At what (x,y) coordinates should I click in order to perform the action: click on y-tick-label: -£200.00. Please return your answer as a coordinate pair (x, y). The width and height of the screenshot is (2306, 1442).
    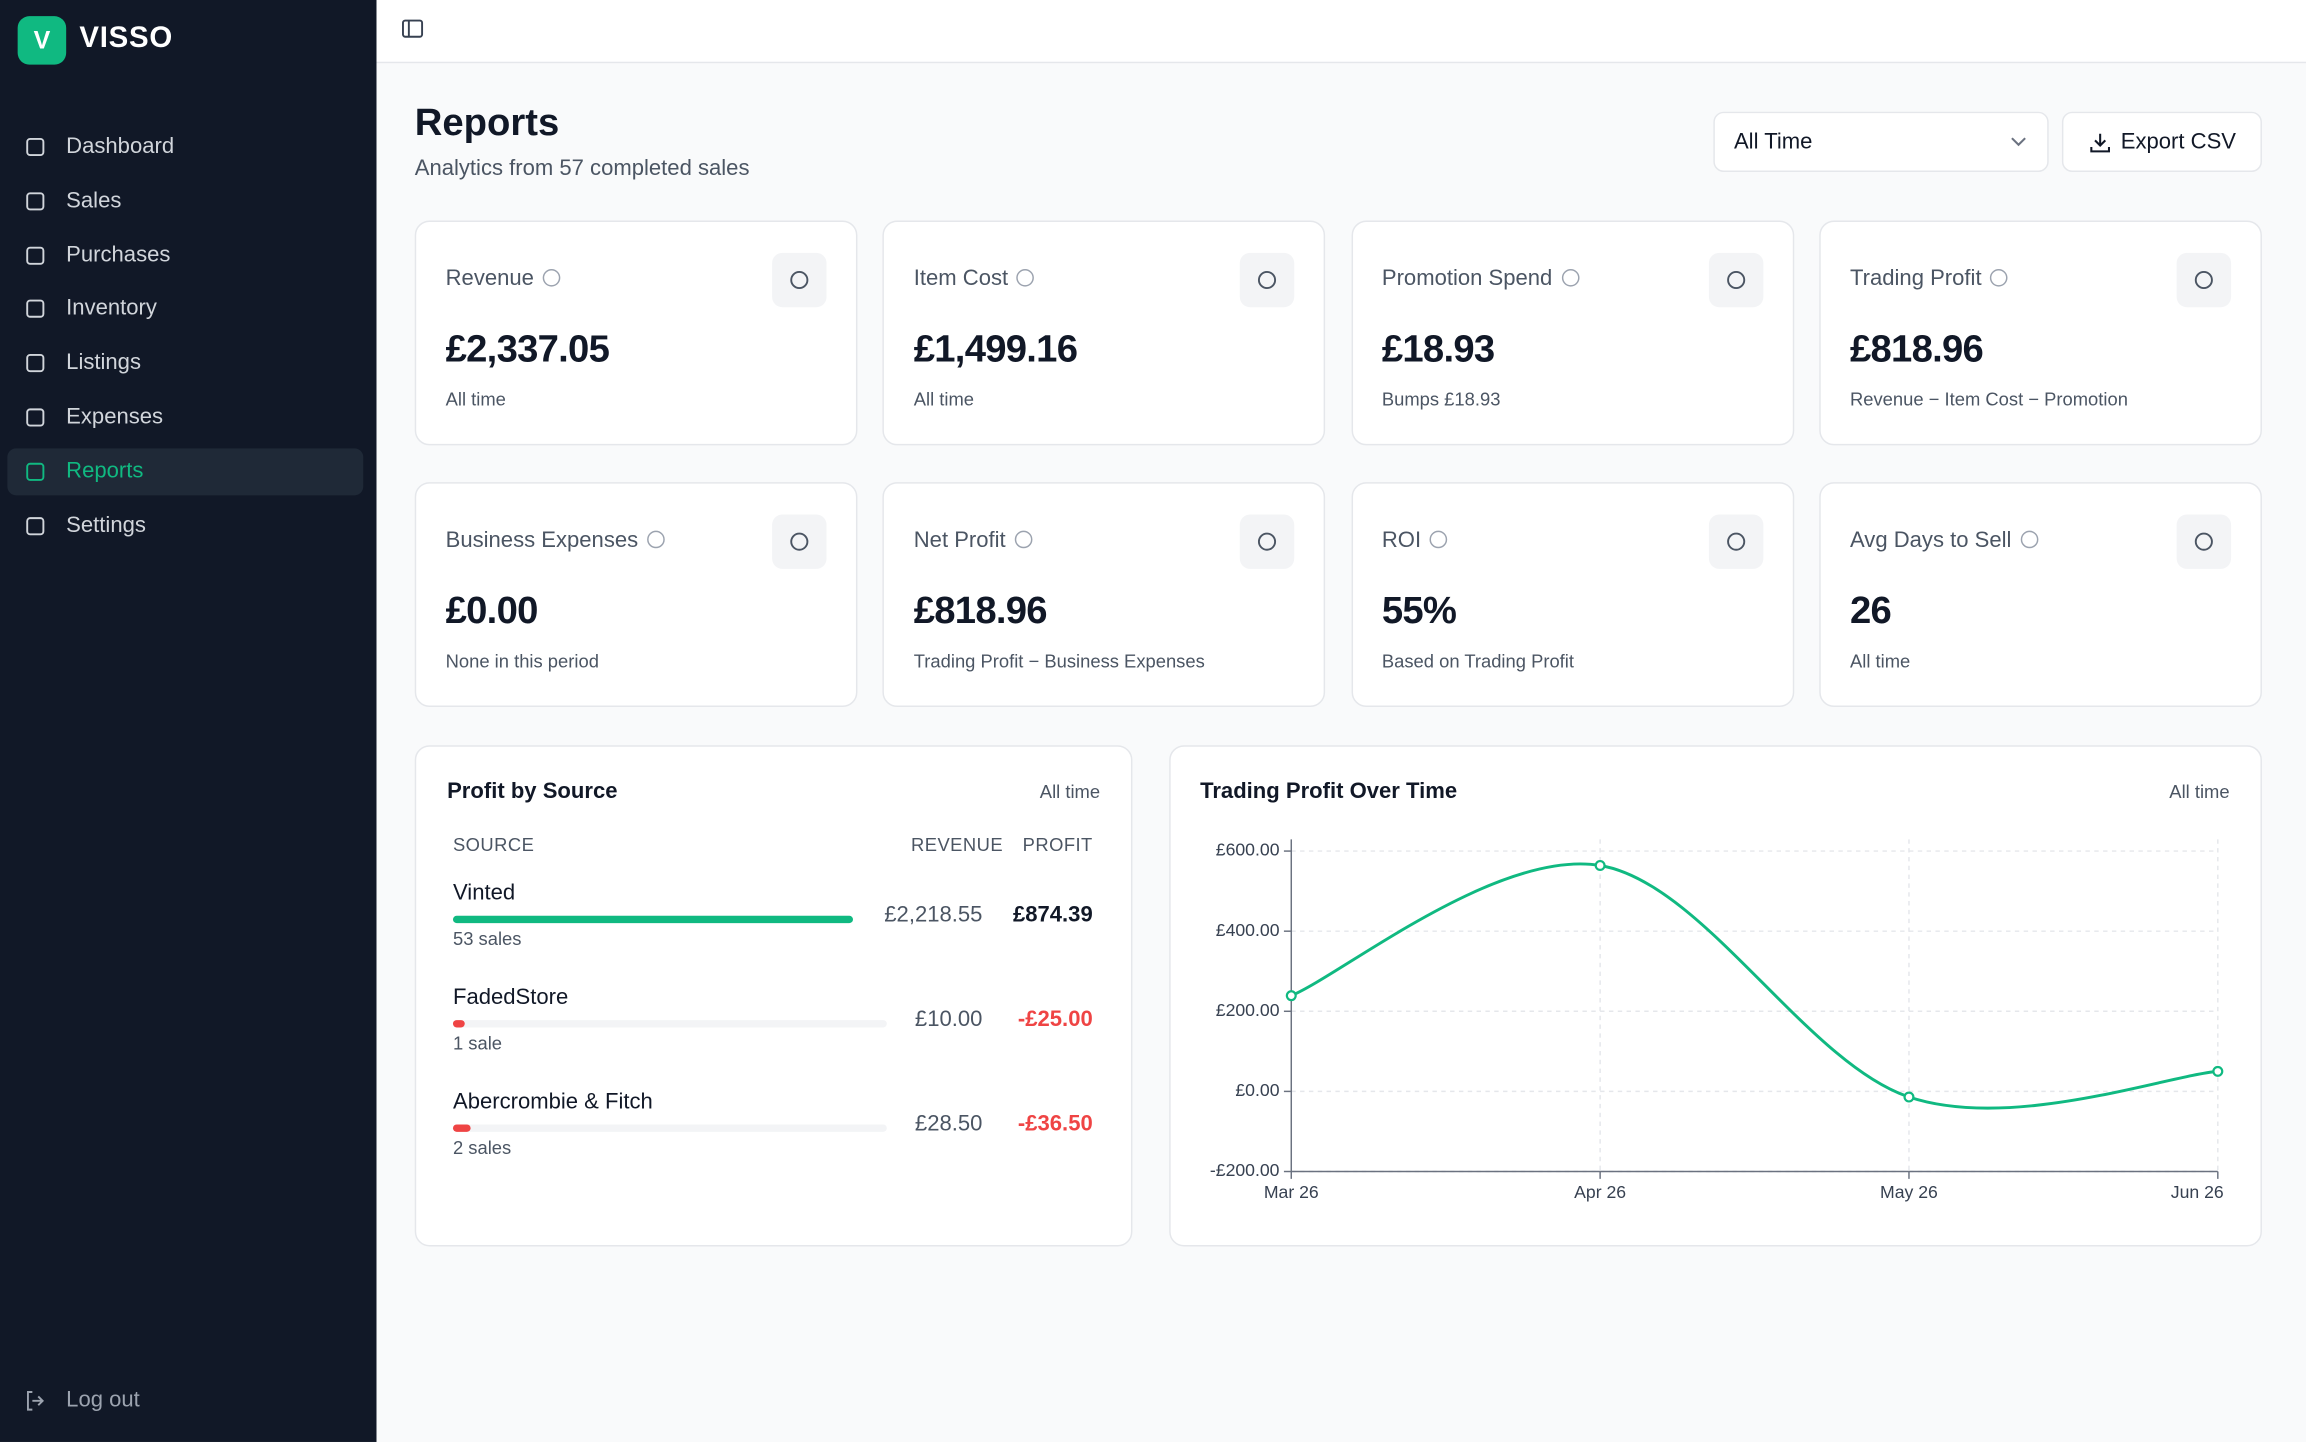
    Looking at the image, I should click on (1245, 1170).